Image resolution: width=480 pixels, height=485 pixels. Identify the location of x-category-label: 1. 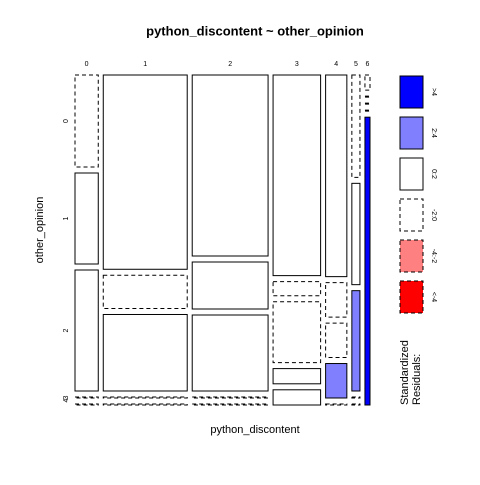
(145, 64).